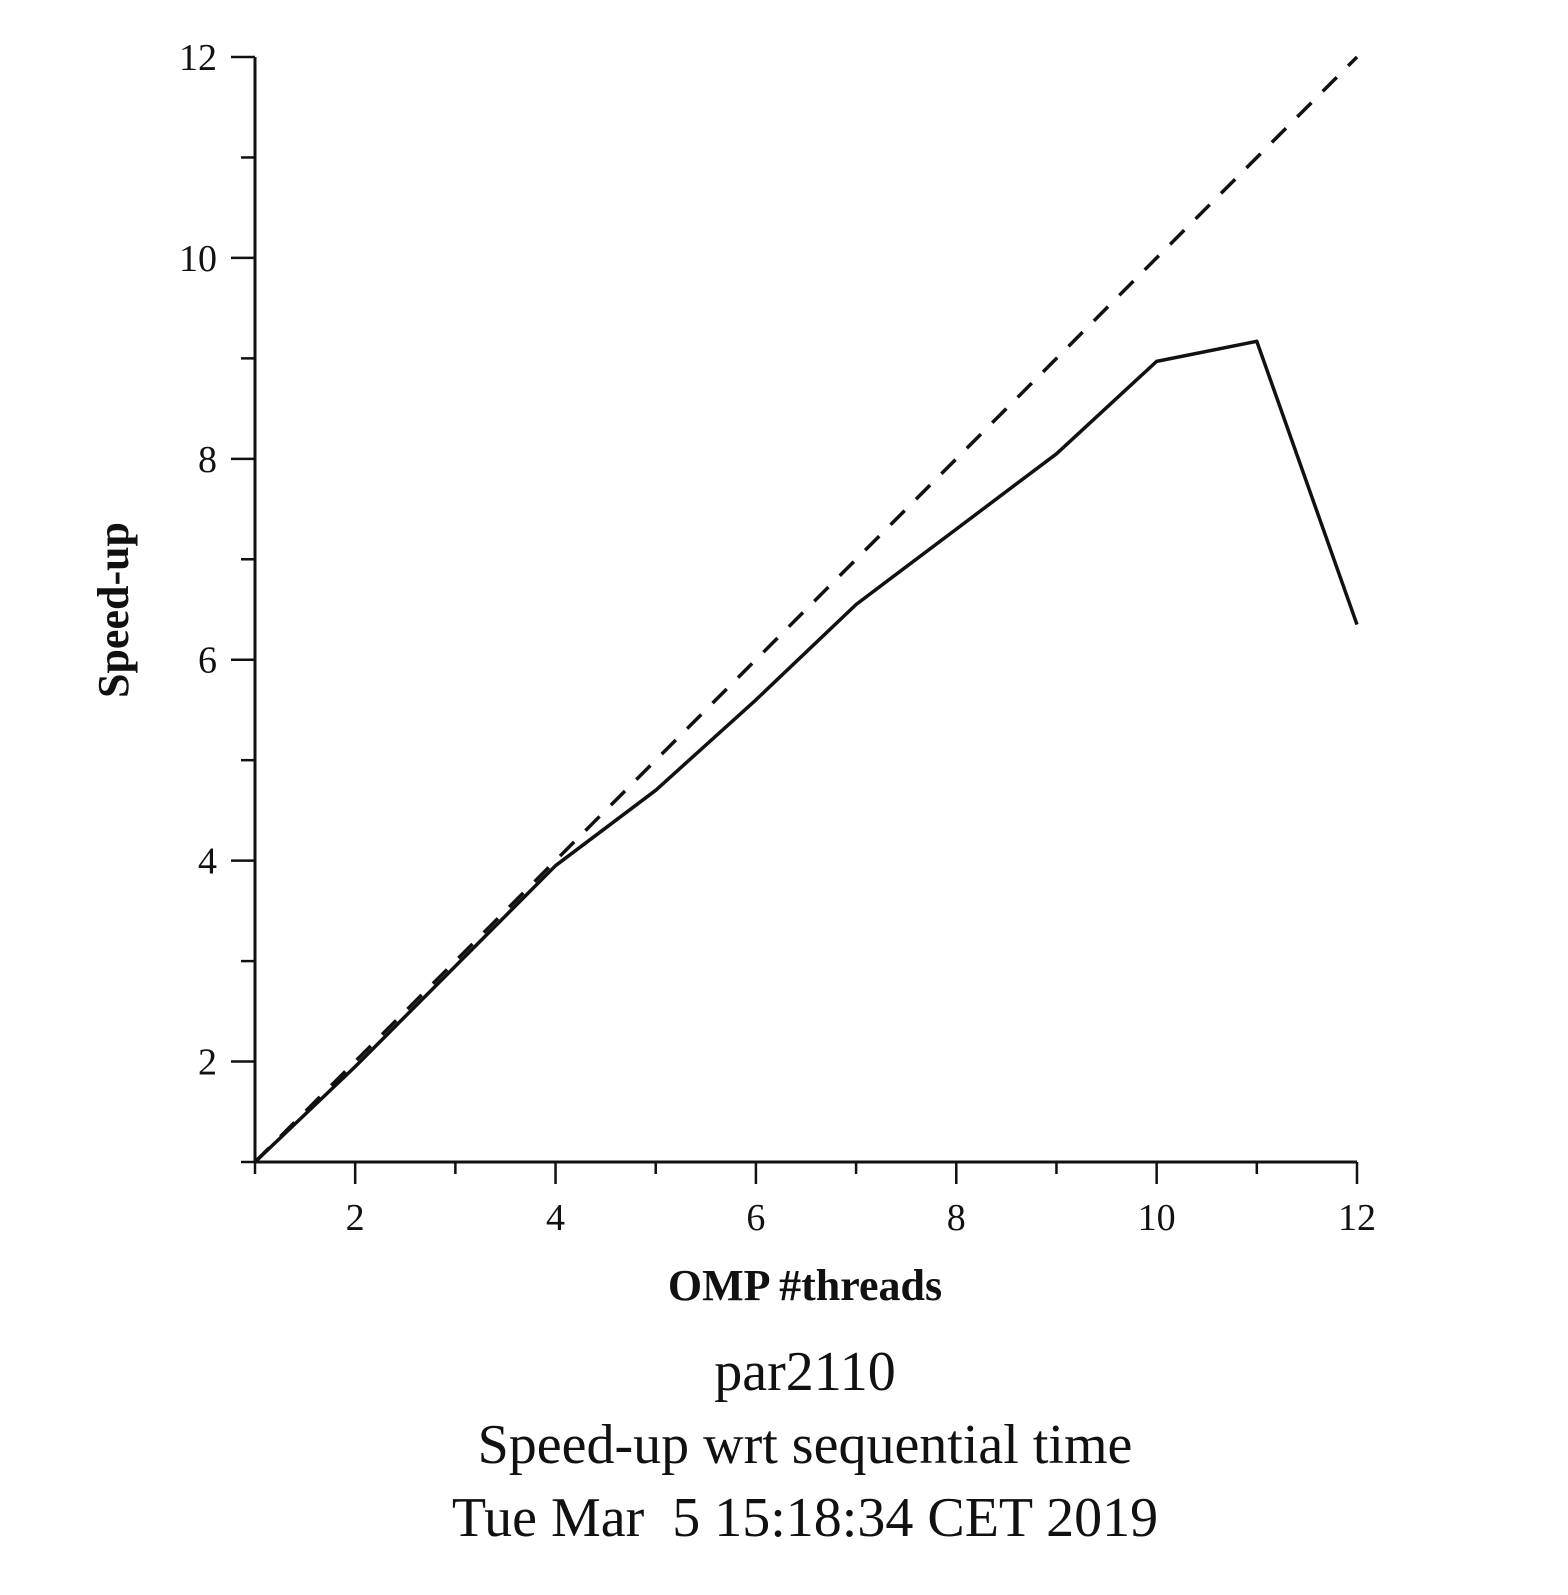  Describe the element at coordinates (207, 862) in the screenshot. I see `y-tick-label: 4` at that location.